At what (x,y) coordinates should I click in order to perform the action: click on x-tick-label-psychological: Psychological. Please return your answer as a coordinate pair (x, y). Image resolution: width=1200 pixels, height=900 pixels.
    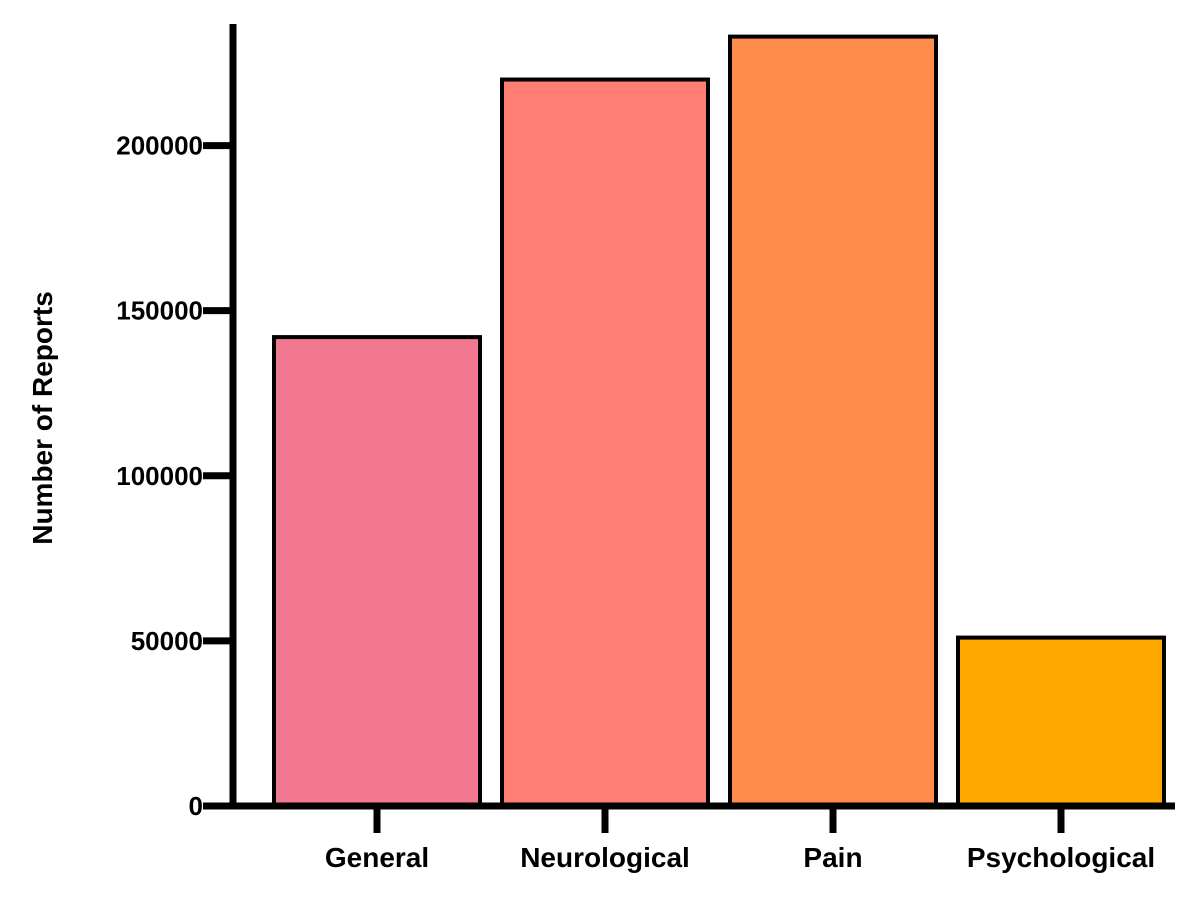
    Looking at the image, I should click on (1061, 857).